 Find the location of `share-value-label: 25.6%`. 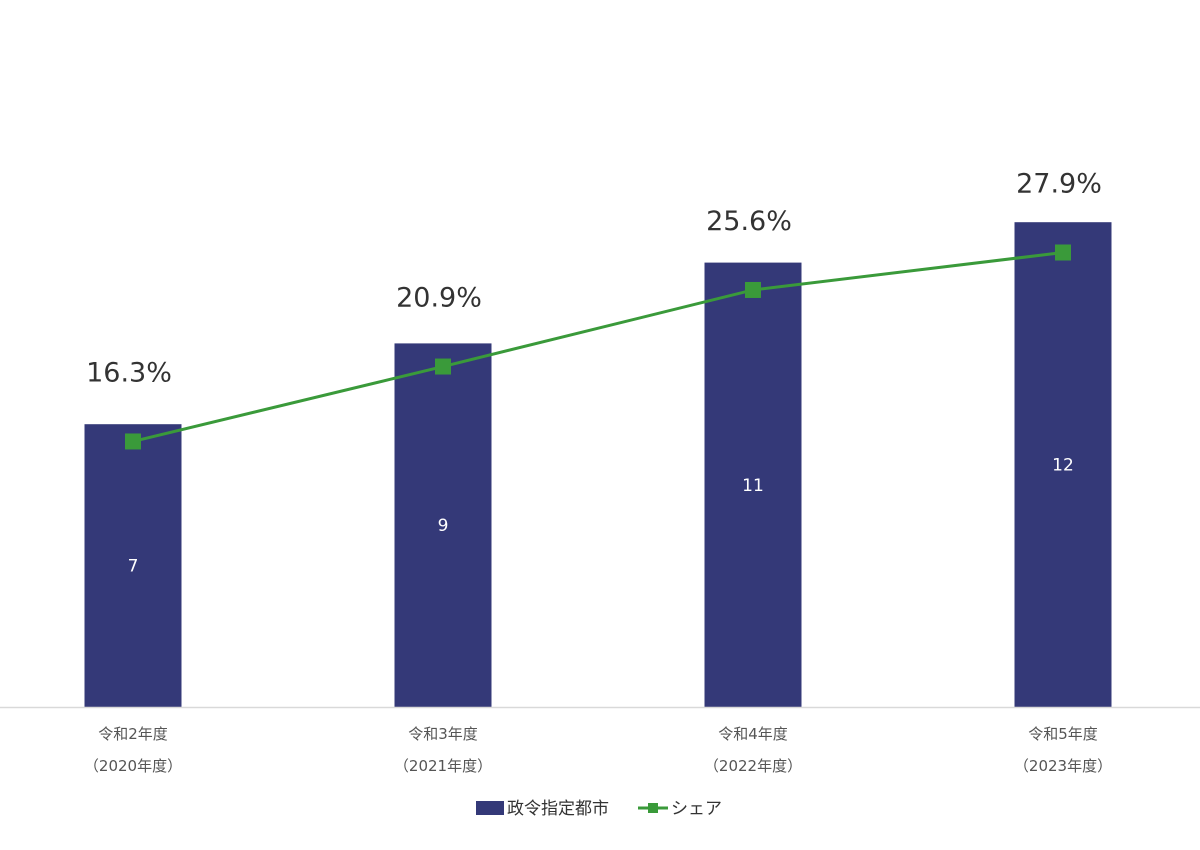

share-value-label: 25.6% is located at coordinates (749, 221).